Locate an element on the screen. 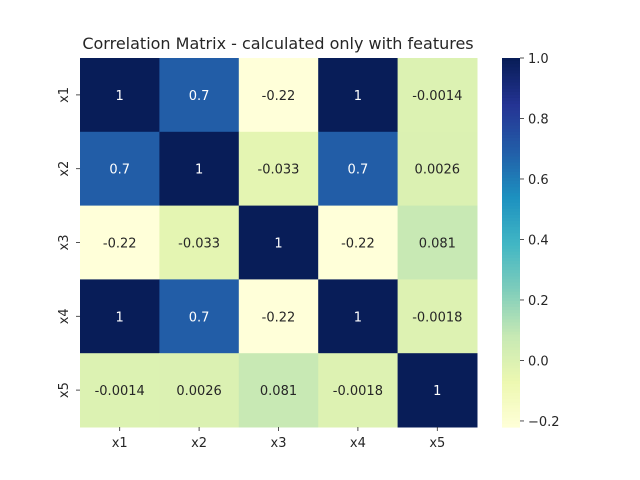 The height and width of the screenshot is (480, 640). colorbar-tick-label: 0.6 is located at coordinates (538, 180).